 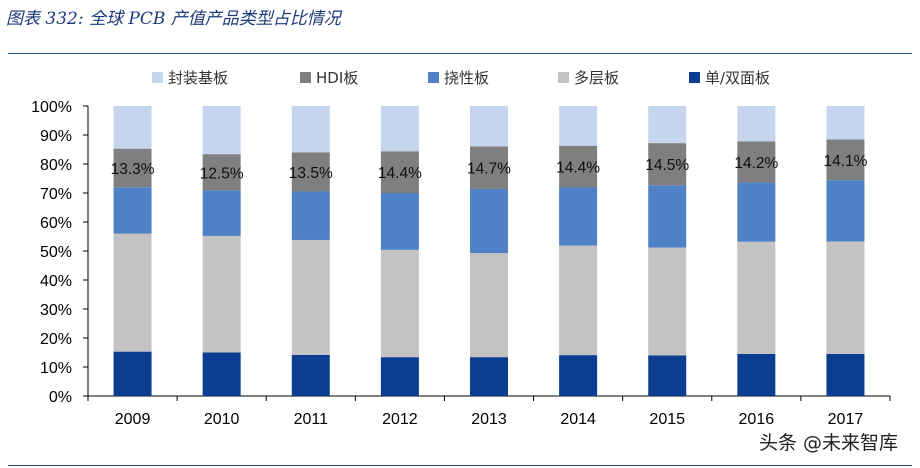 I want to click on top-rule, so click(x=460, y=53).